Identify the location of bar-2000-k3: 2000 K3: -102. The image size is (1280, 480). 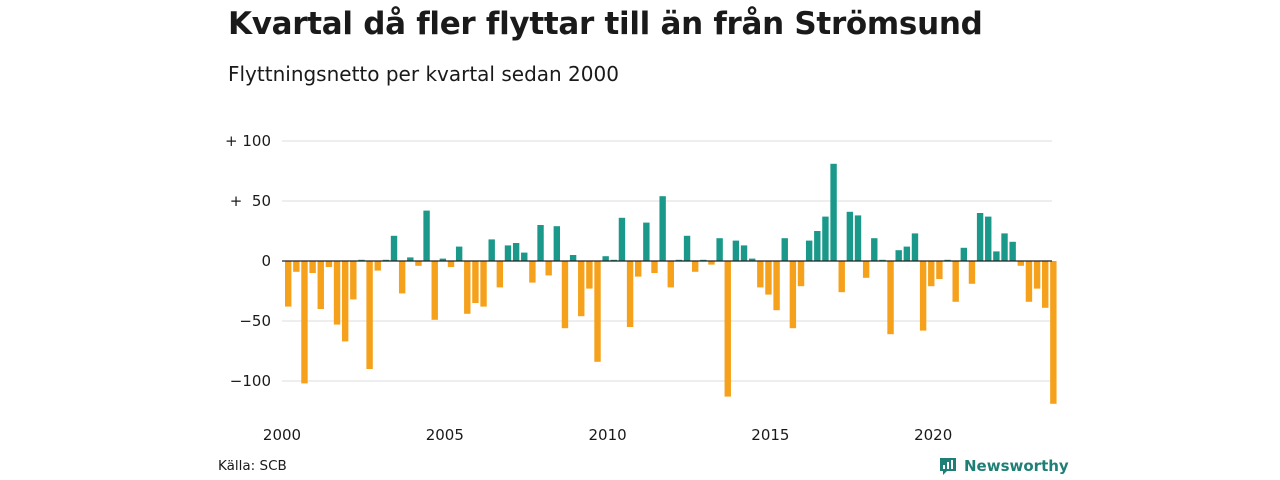
(304, 322).